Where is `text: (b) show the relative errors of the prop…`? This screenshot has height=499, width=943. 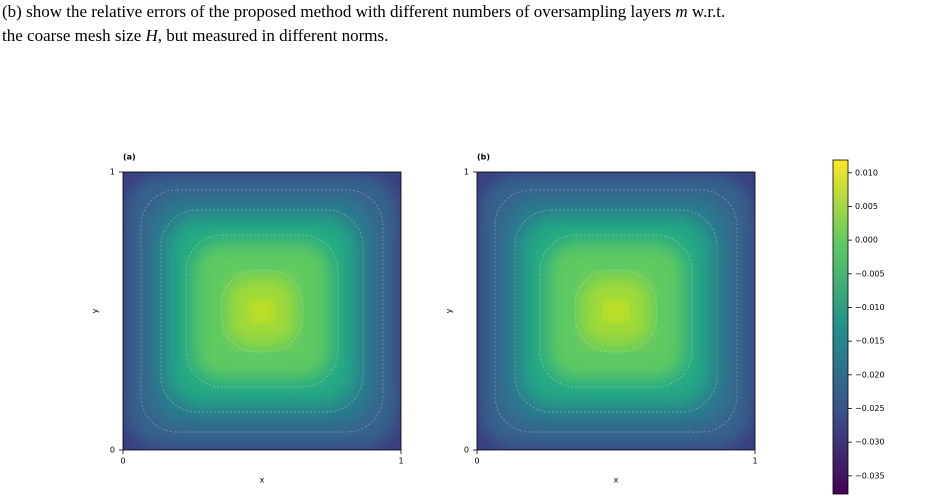 text: (b) show the relative errors of the prop… is located at coordinates (339, 11).